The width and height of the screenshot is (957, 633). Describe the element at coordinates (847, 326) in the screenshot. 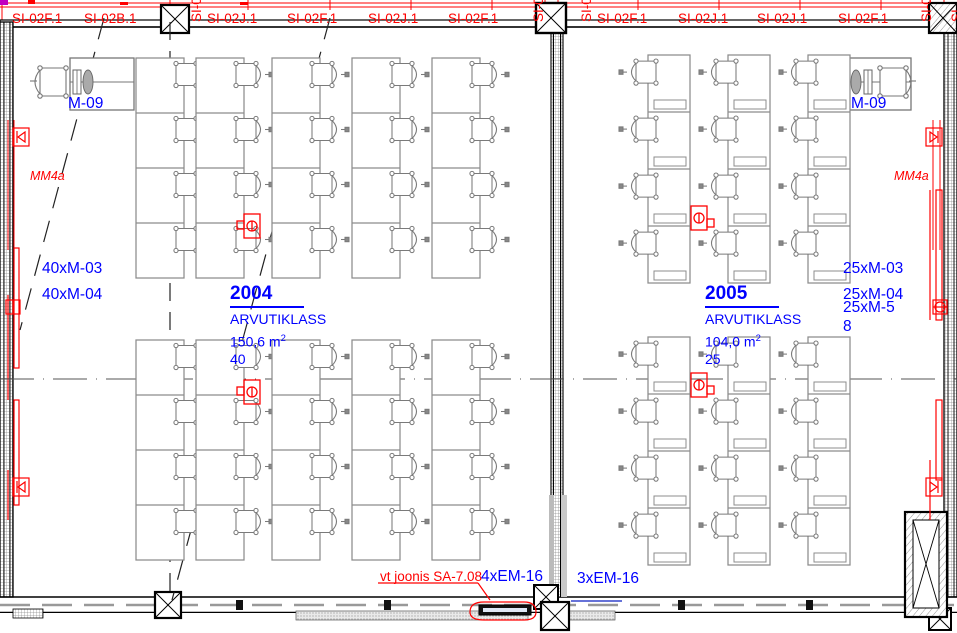

I see `equipment-label-8-5: 8` at that location.